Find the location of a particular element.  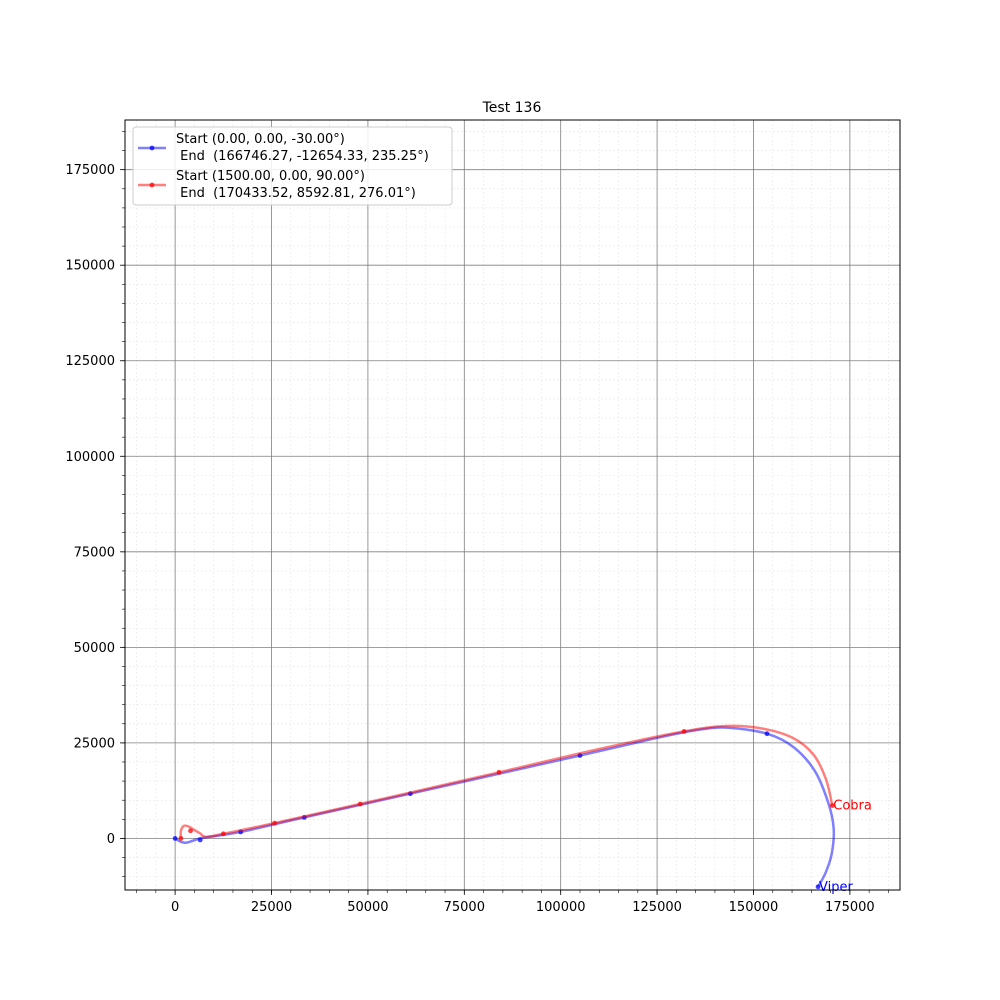

y-tick-label: 75000 is located at coordinates (94, 552).